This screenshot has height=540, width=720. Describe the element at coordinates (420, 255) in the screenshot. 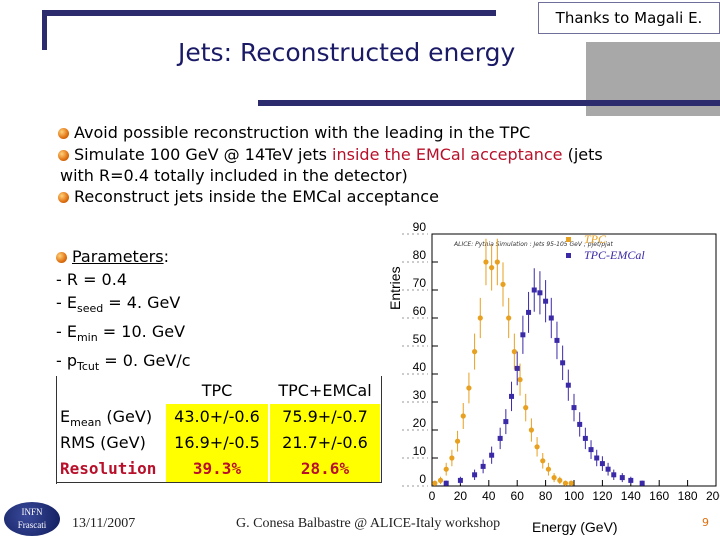

I see `y-tick-label: 80` at that location.